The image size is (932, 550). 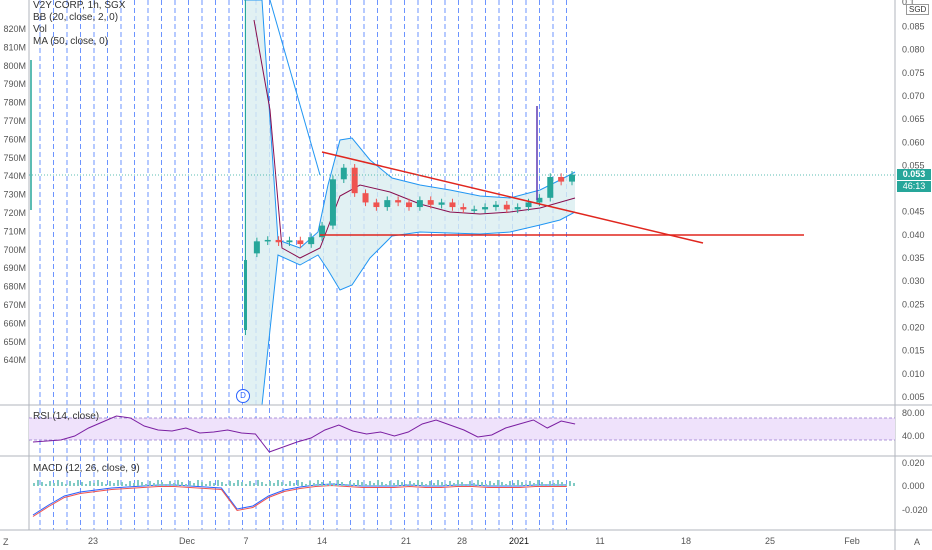 I want to click on price-tick-label: 0.055, so click(x=913, y=165).